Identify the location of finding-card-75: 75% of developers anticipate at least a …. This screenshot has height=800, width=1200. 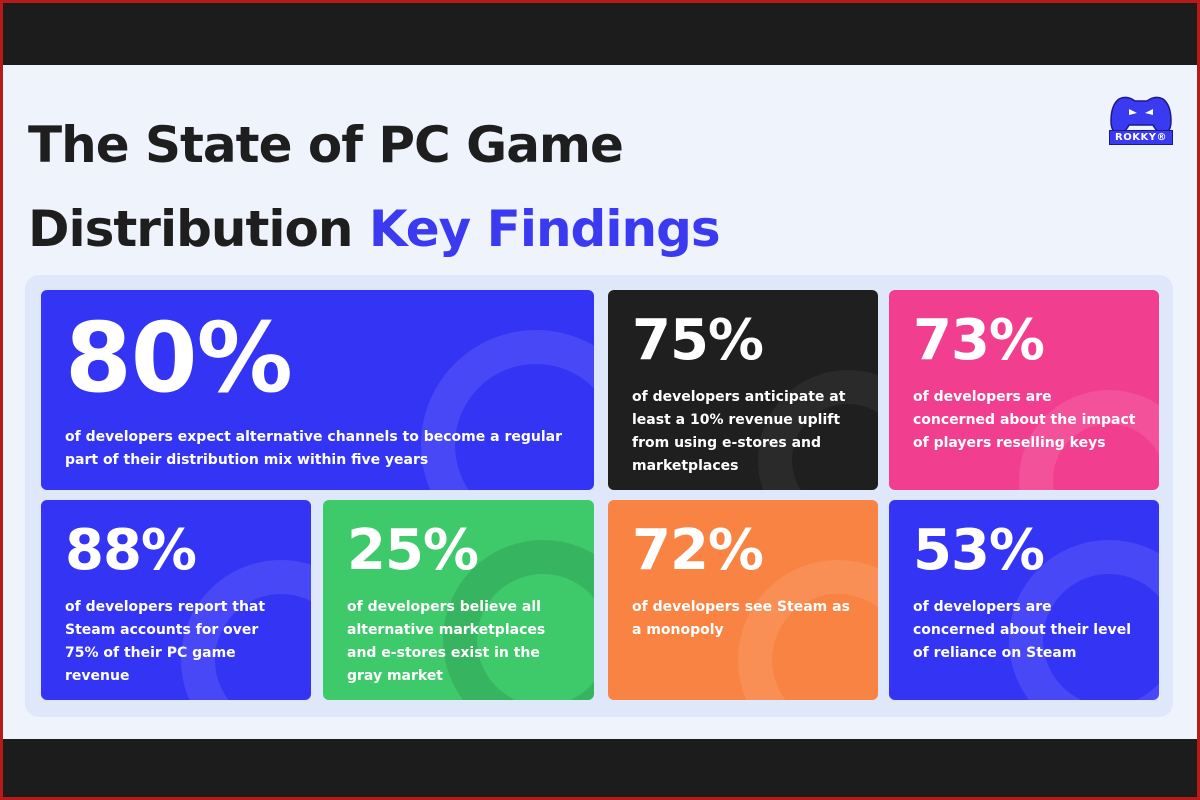
(743, 390).